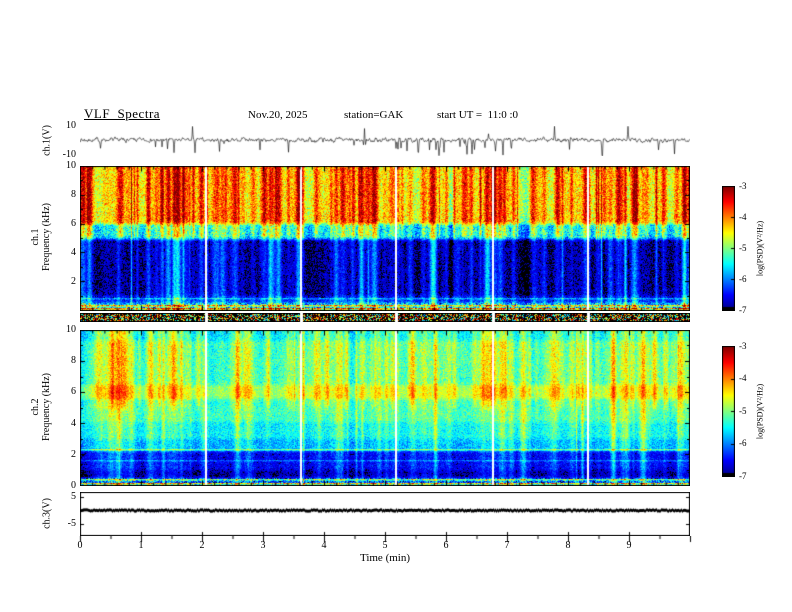  What do you see at coordinates (760, 411) in the screenshot?
I see `colorbar2-axis-label: log(PSD)(V²/Hz)` at bounding box center [760, 411].